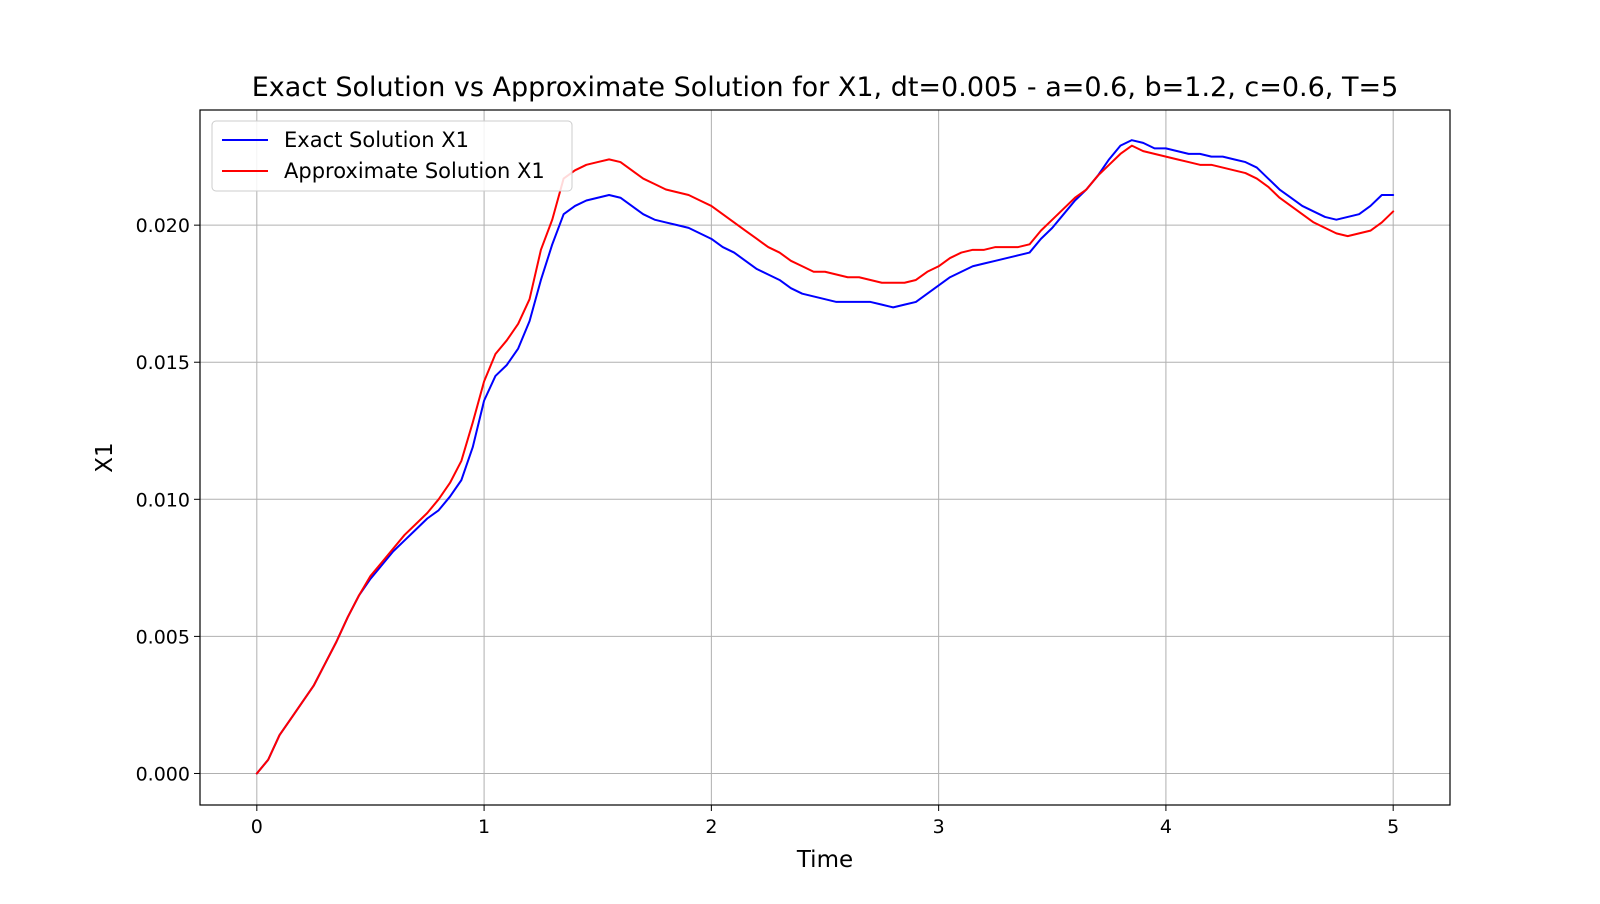 This screenshot has width=1600, height=904. I want to click on y-tick-label: 0.005, so click(163, 637).